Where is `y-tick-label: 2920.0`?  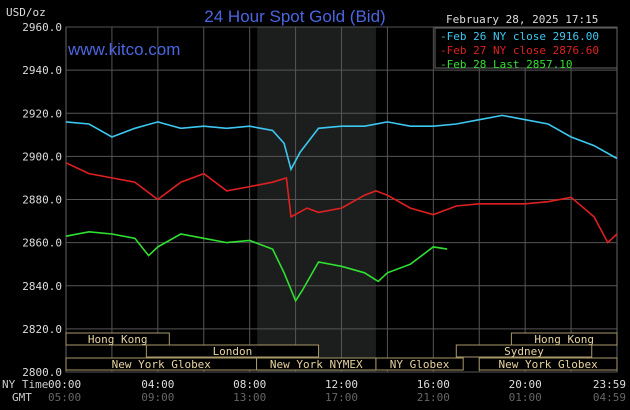
y-tick-label: 2920.0 is located at coordinates (42, 113).